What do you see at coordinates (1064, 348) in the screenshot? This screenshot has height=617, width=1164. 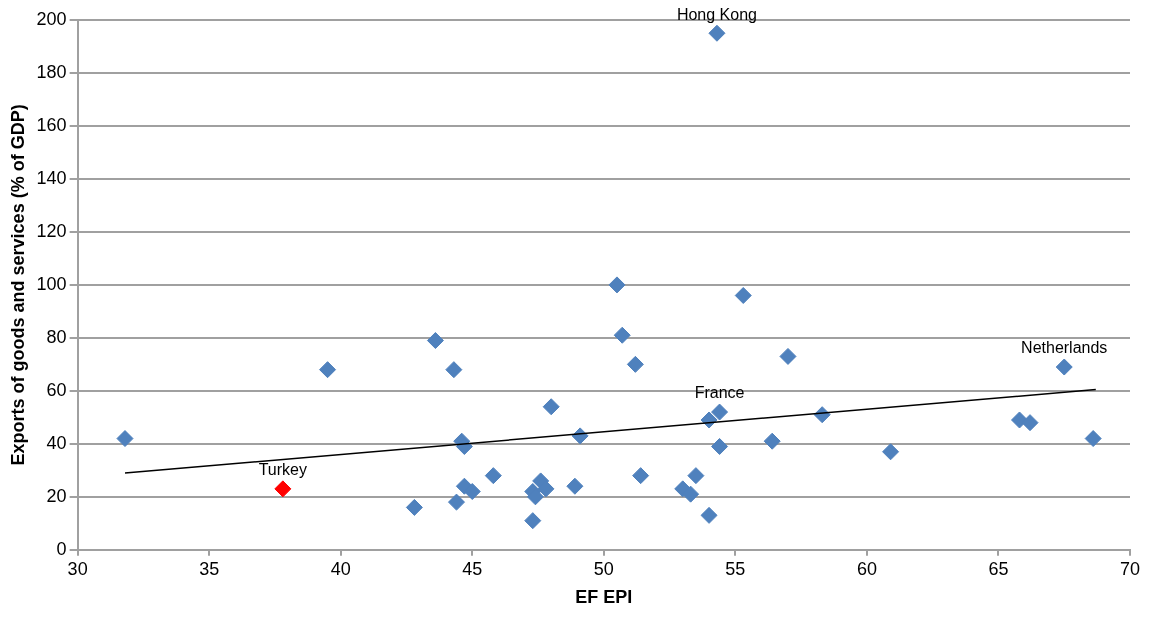 I see `annotation: Netherlands` at bounding box center [1064, 348].